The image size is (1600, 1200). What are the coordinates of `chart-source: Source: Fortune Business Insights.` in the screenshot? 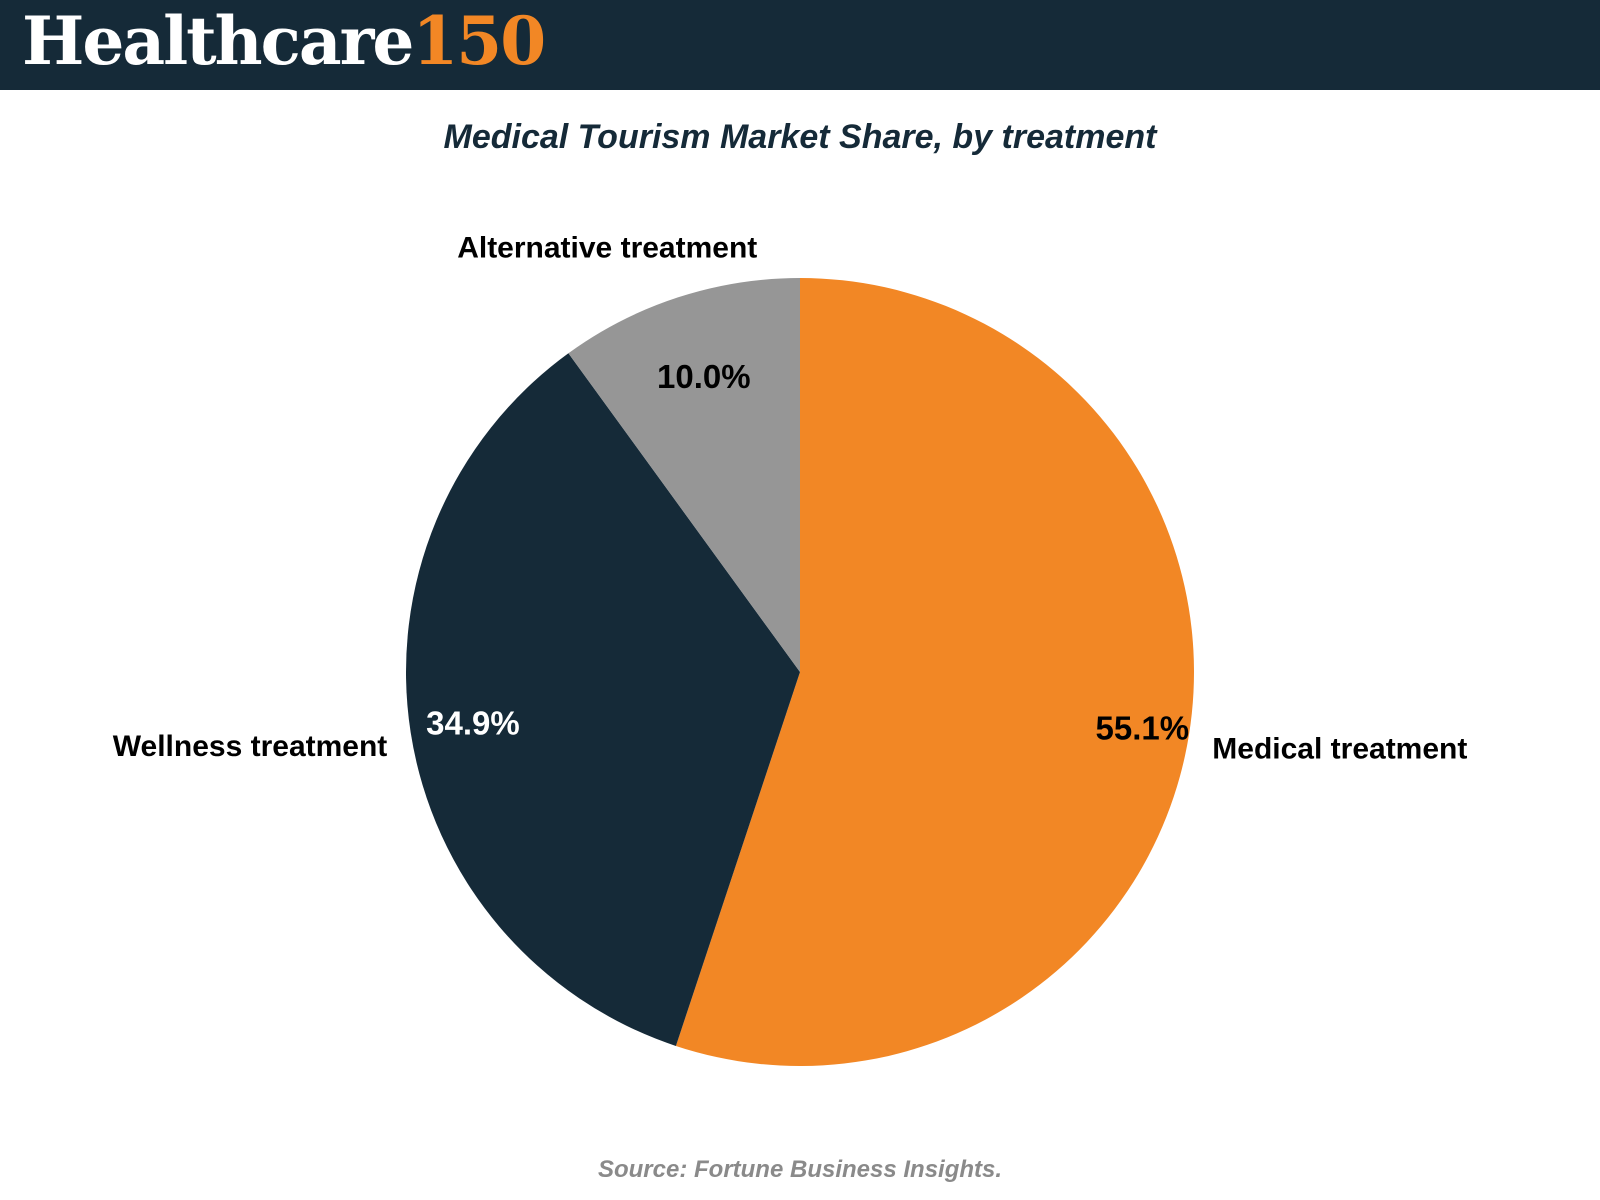 It's located at (800, 1169).